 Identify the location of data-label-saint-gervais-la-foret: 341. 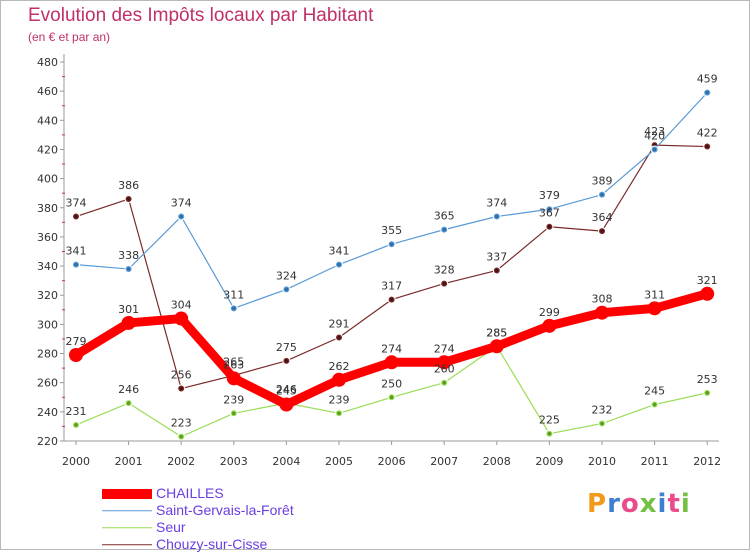
(339, 251).